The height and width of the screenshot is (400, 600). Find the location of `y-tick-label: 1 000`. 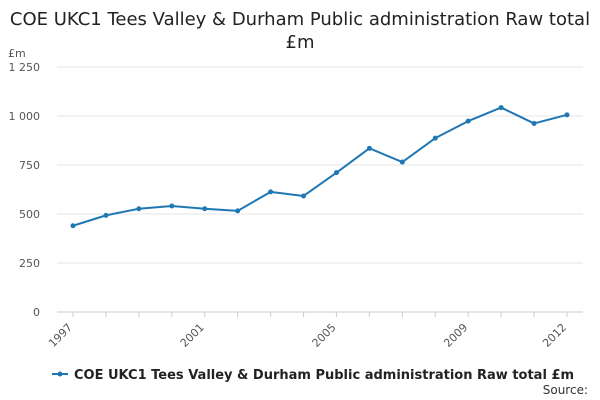

y-tick-label: 1 000 is located at coordinates (25, 116).